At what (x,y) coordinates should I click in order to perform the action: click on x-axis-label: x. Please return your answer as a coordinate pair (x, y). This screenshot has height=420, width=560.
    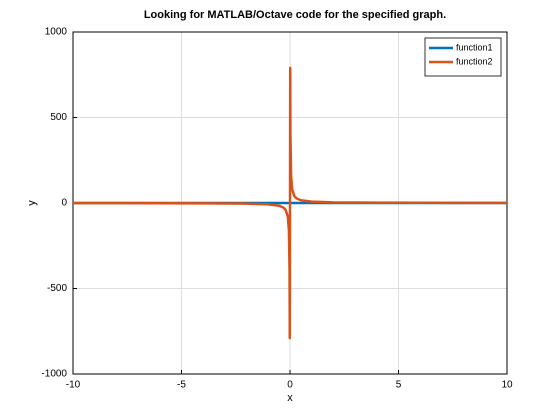
    Looking at the image, I should click on (290, 398).